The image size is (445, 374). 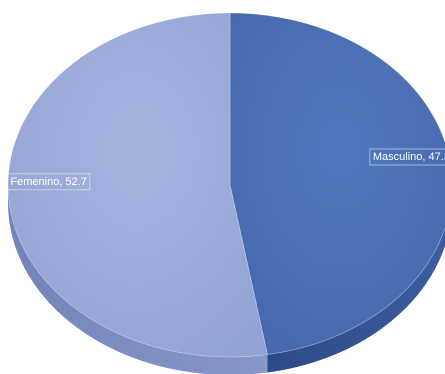 I want to click on data-label-box-femenino, so click(x=48, y=182).